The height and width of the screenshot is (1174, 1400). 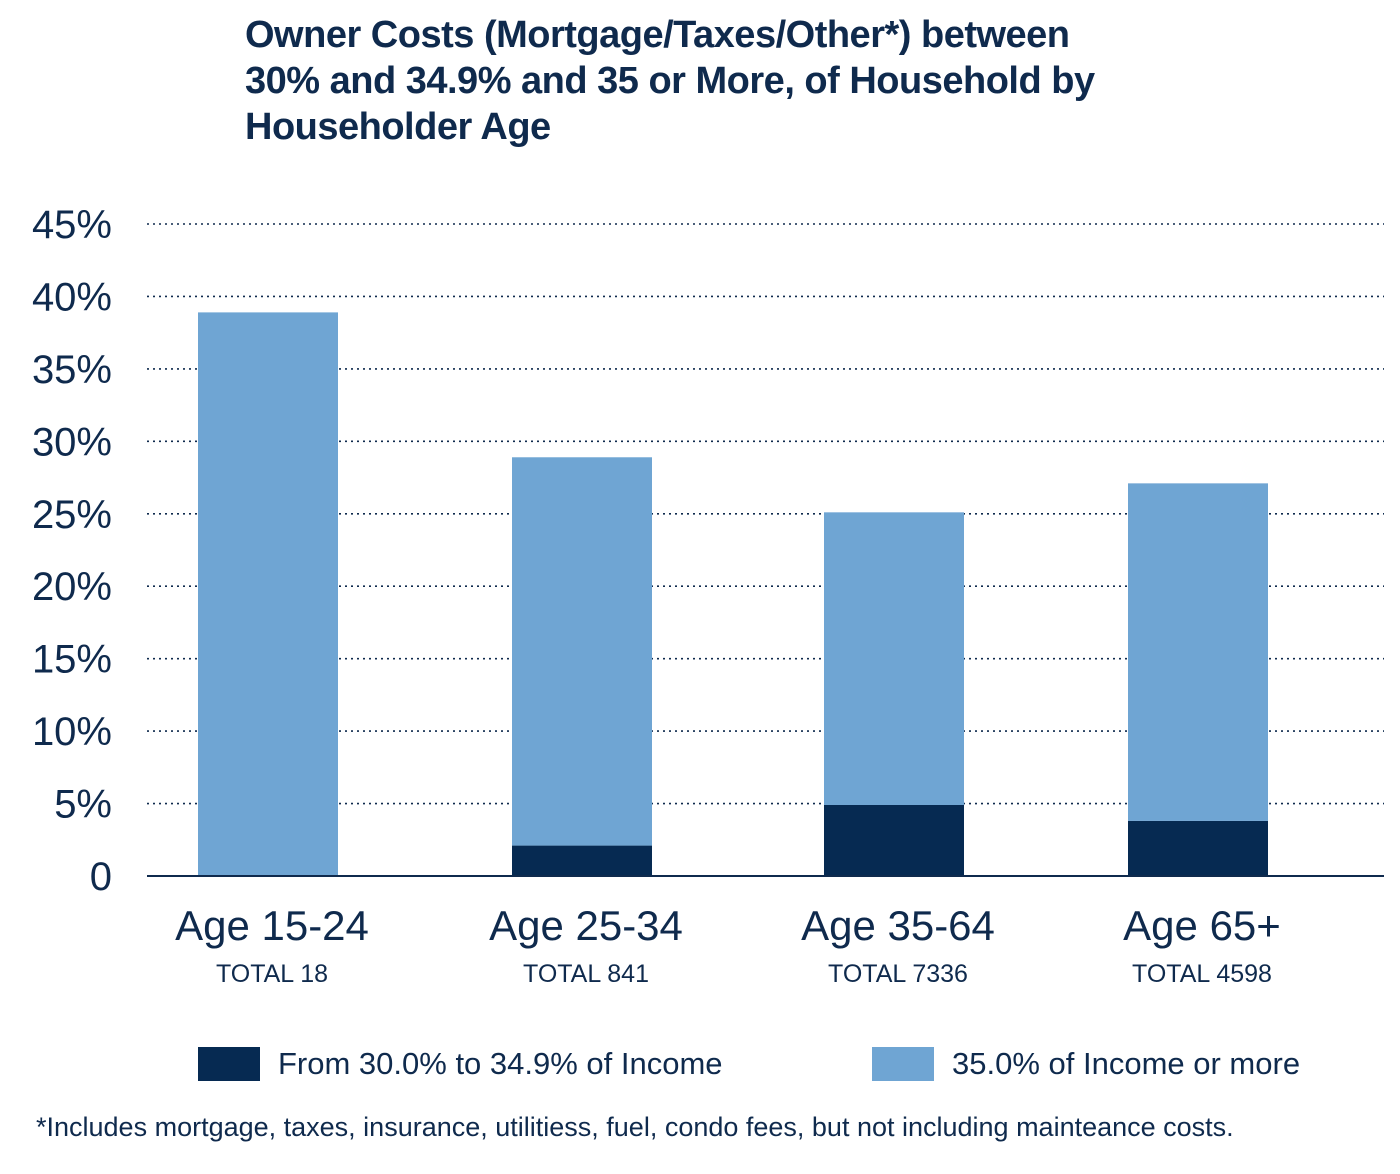 I want to click on y-tick-label: 35%, so click(x=72, y=370).